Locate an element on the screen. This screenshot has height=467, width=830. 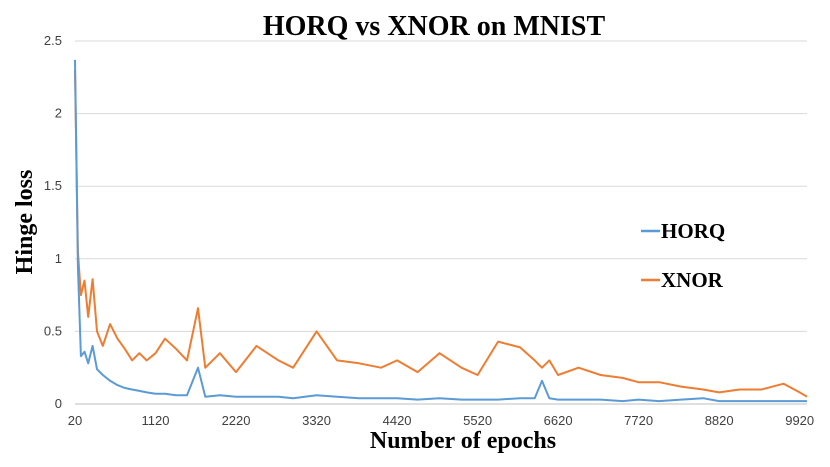
x-tick-label: 5520 is located at coordinates (477, 420).